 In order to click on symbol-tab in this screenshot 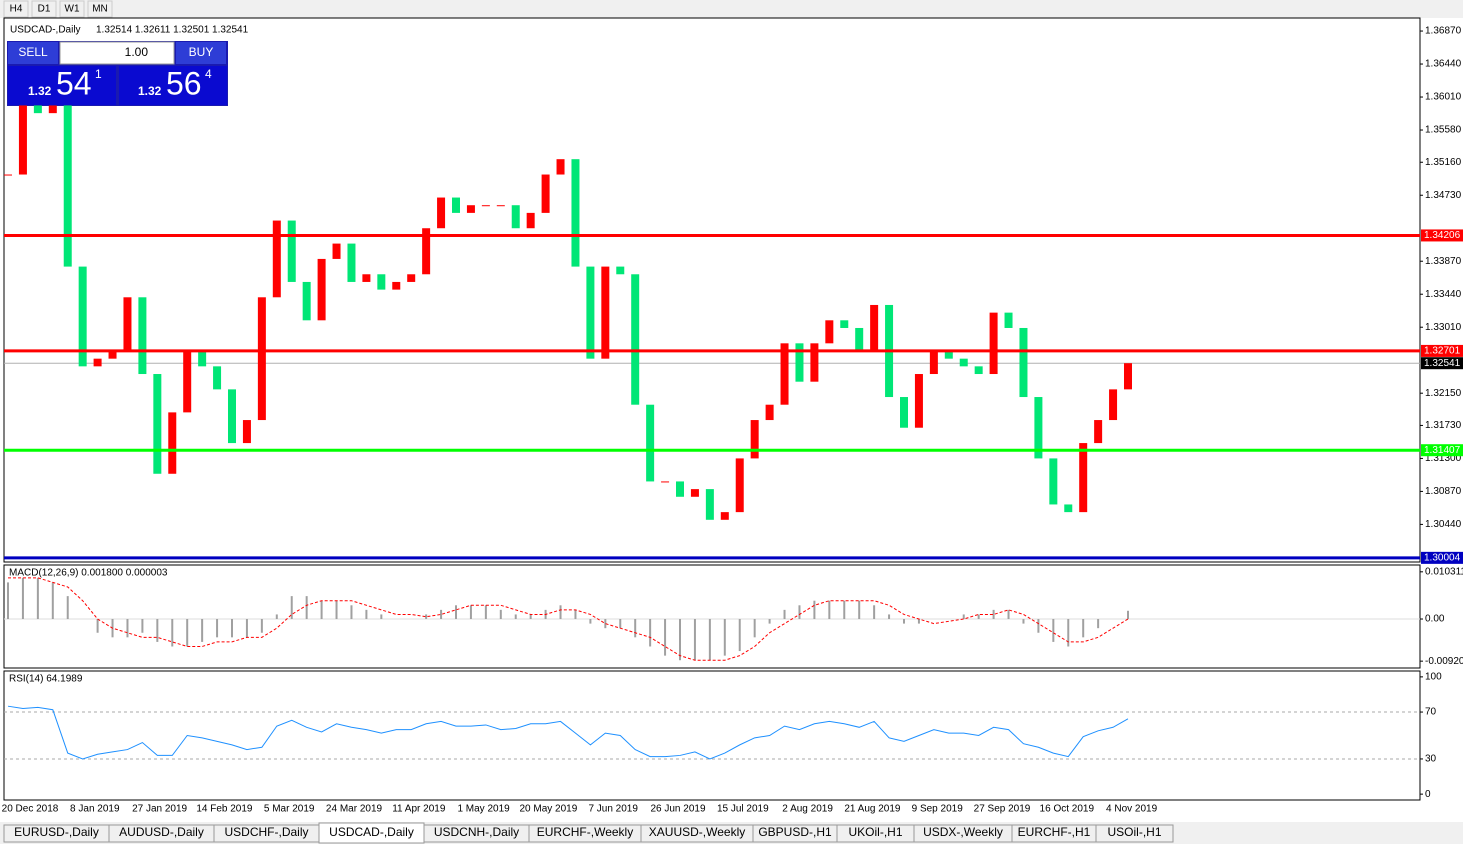, I will do `click(1134, 833)`.